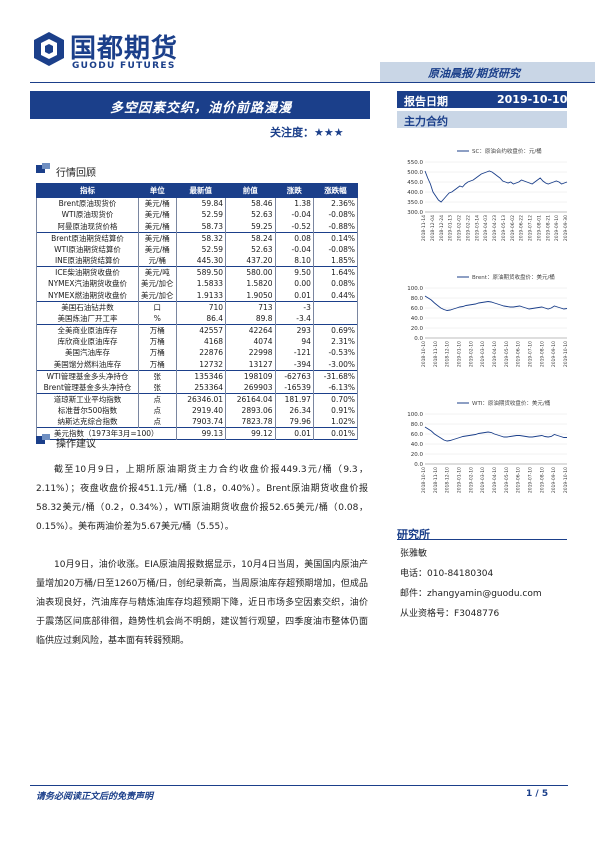 This screenshot has width=595, height=842. I want to click on table-cell: Brent管理基金多头净持仓, so click(87, 387).